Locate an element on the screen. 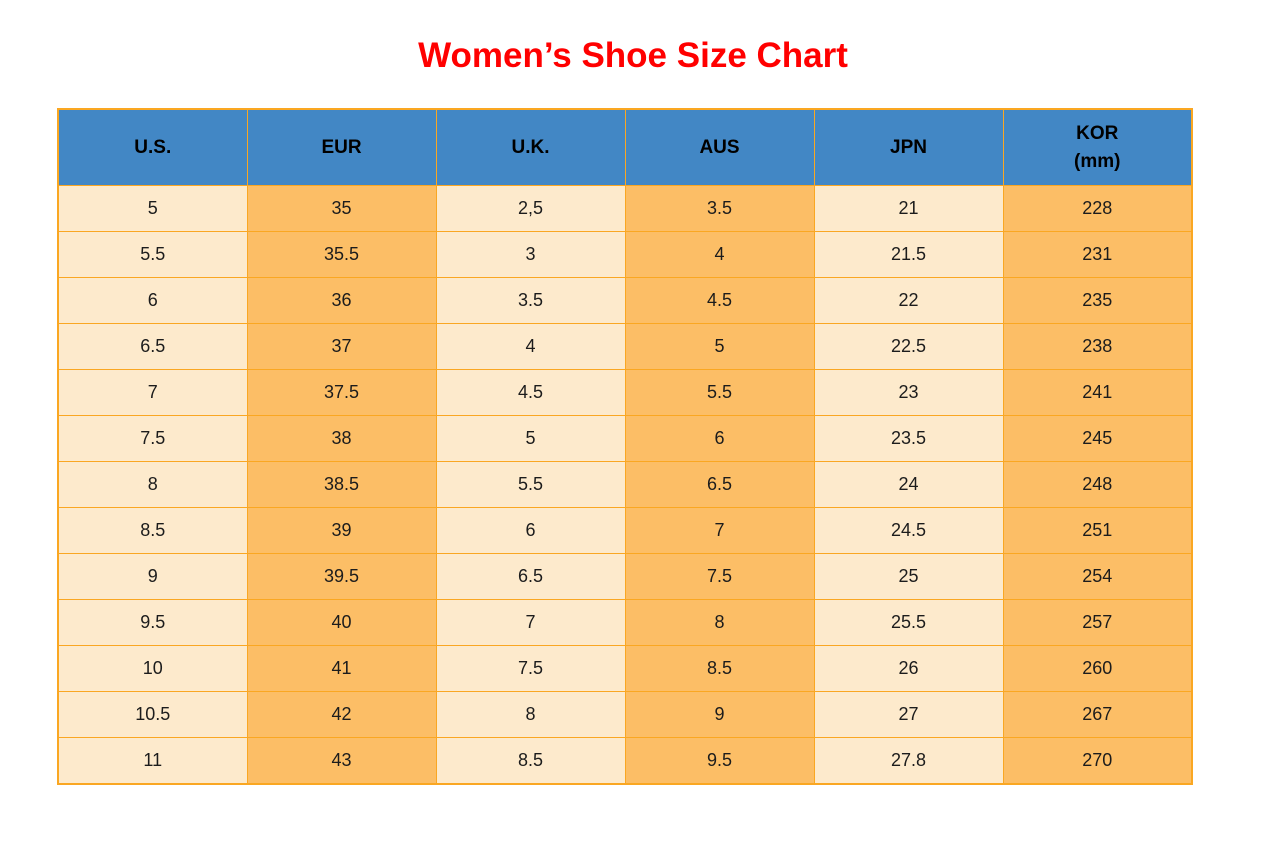 The height and width of the screenshot is (841, 1266). table-row: 6 36 3.5 4.5 22 235 is located at coordinates (625, 300).